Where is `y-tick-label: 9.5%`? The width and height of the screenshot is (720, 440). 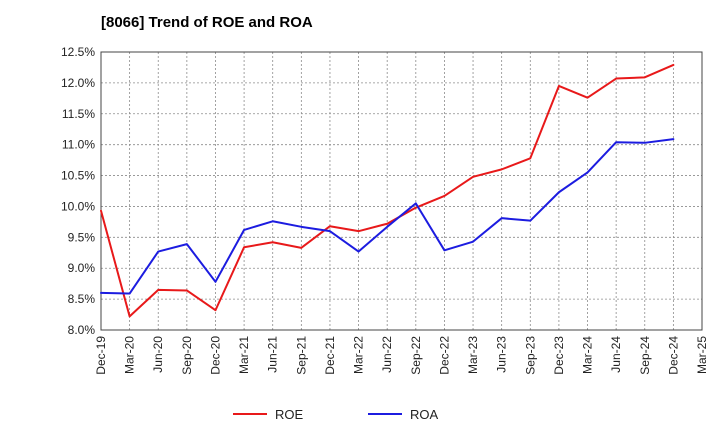
y-tick-label: 9.5% is located at coordinates (82, 237).